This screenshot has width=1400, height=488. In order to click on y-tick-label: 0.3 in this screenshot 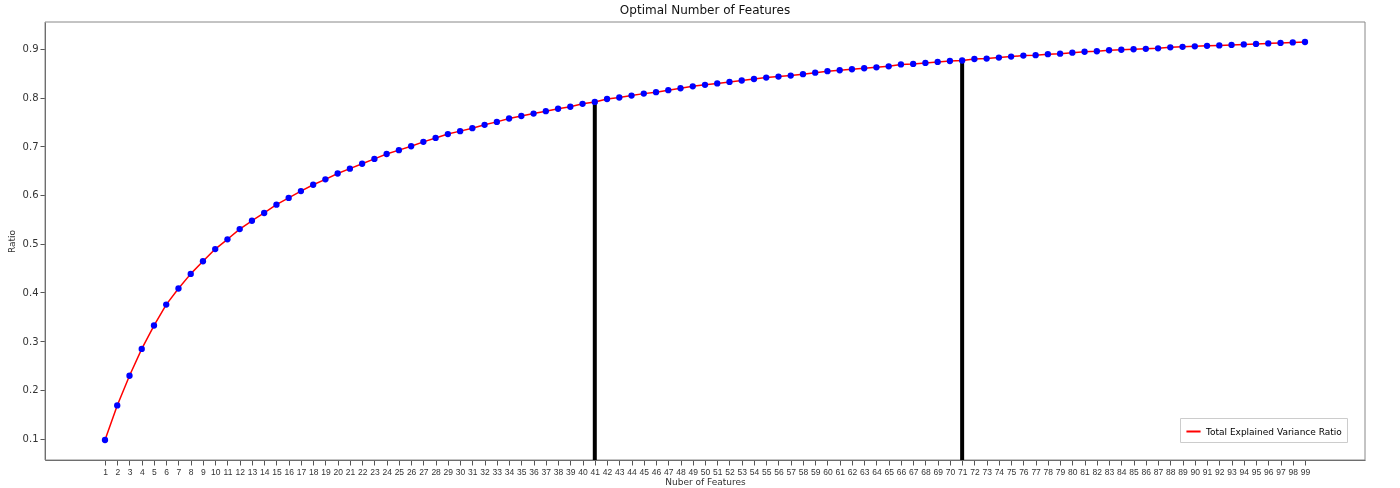, I will do `click(30, 341)`.